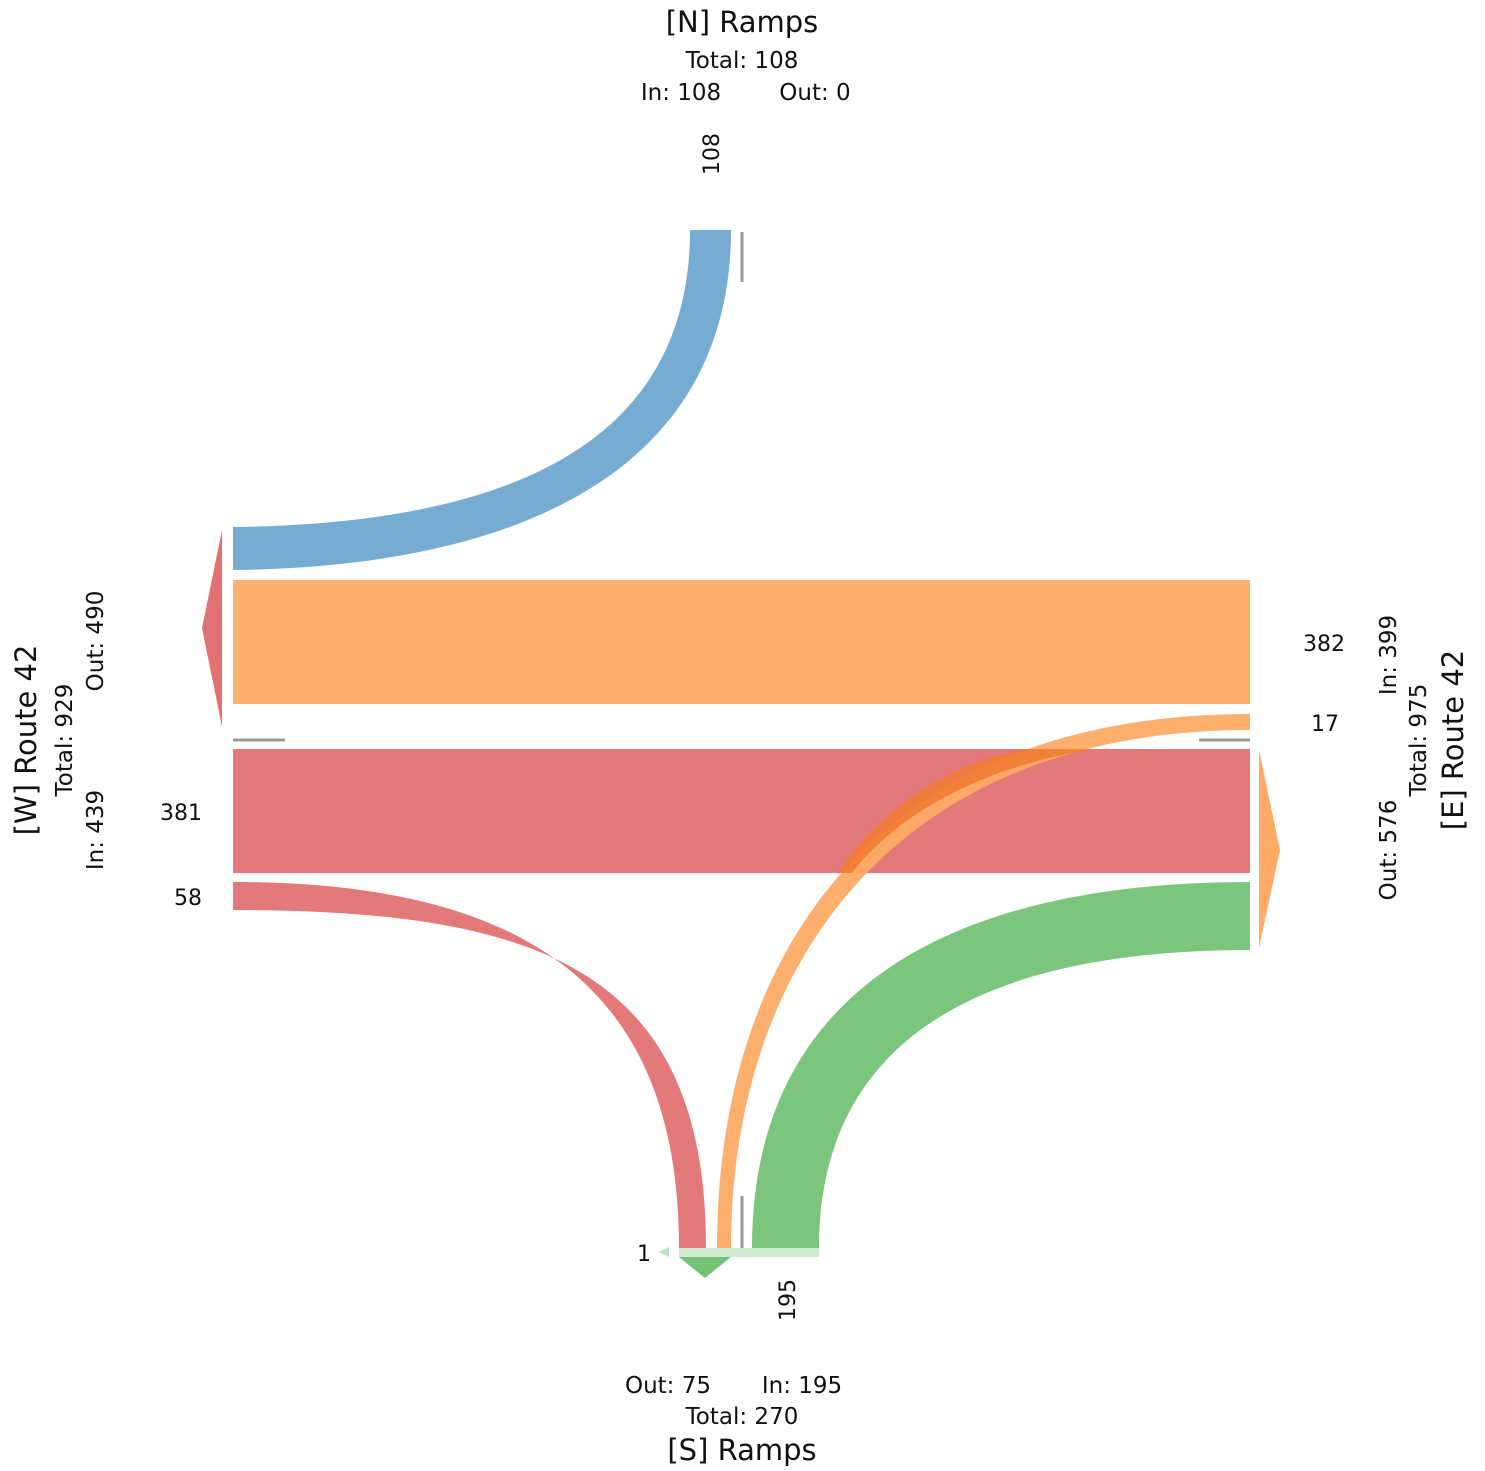 The height and width of the screenshot is (1471, 1485). I want to click on west-in-label: In: 439, so click(96, 830).